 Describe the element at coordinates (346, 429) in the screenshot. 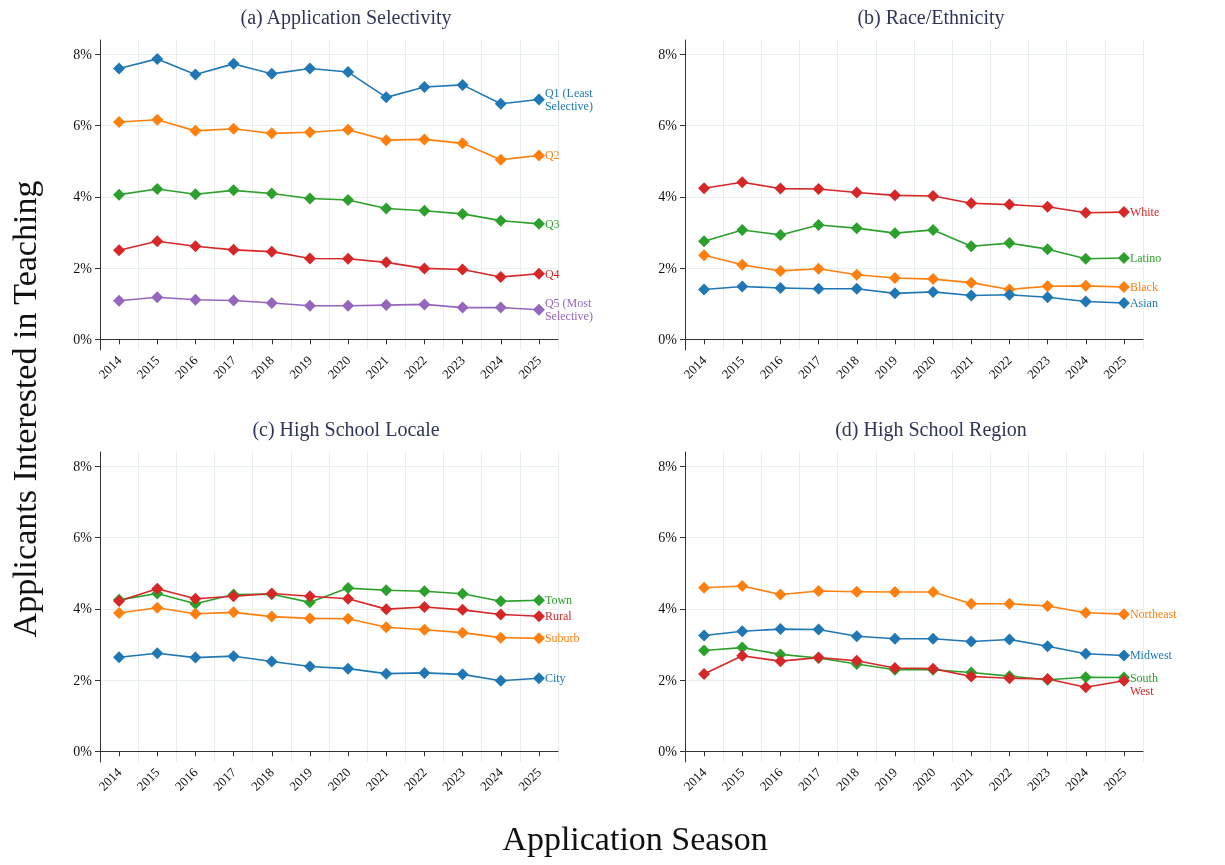

I see `chart-title: (c) High School Locale` at that location.